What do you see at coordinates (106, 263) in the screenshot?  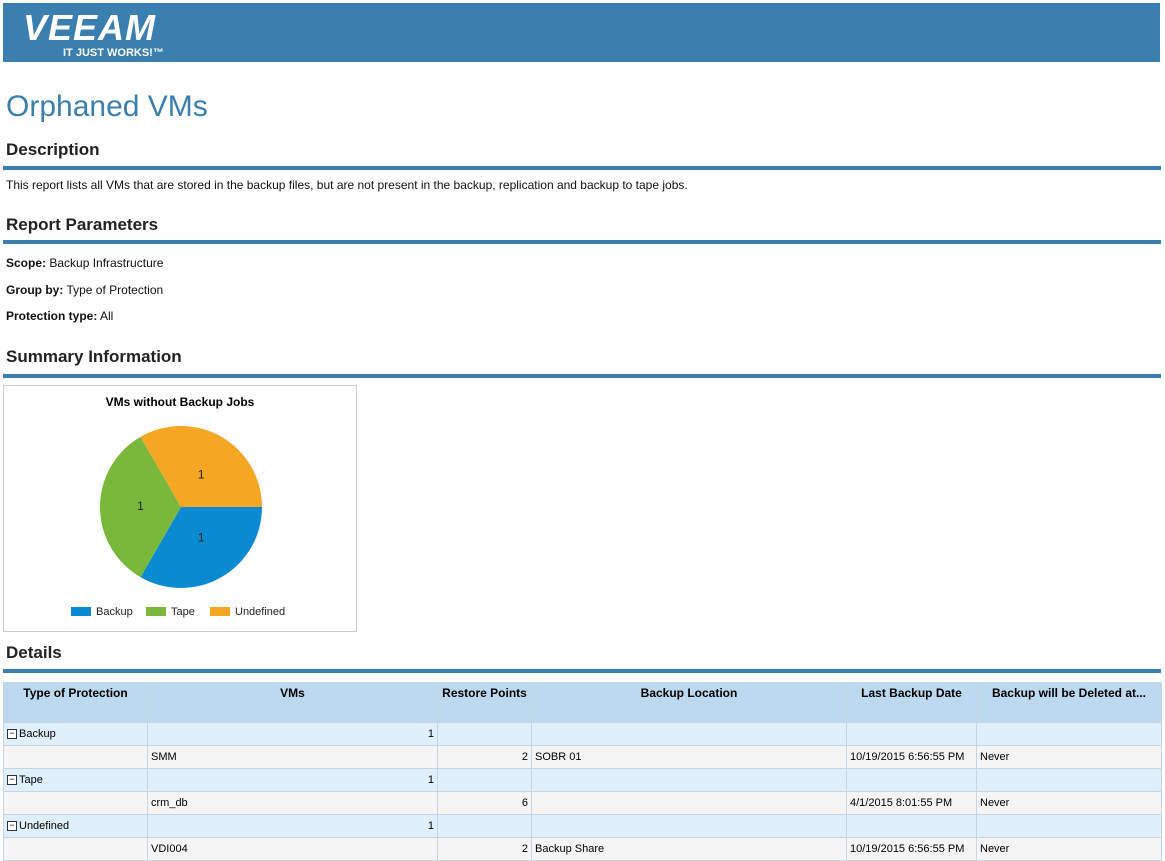 I see `parameter-value: Backup Infrastructure` at bounding box center [106, 263].